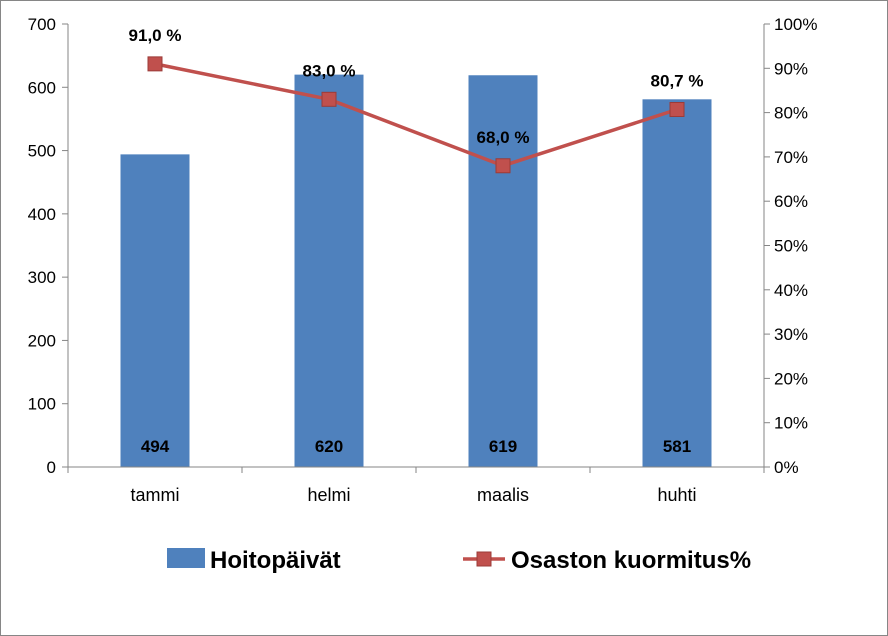 The image size is (888, 636). What do you see at coordinates (503, 166) in the screenshot?
I see `line-marker-maalis` at bounding box center [503, 166].